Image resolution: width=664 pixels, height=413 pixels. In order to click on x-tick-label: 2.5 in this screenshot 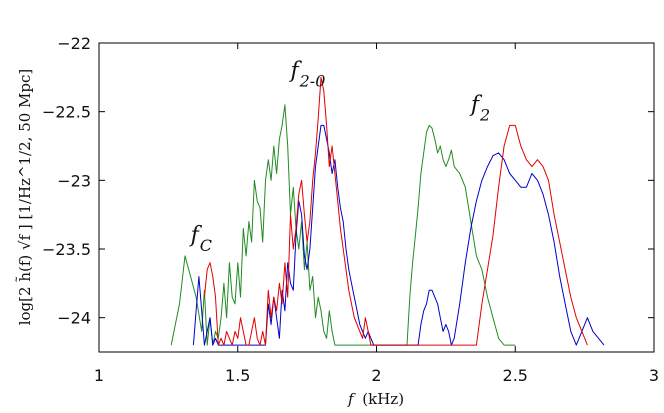, I will do `click(515, 375)`.